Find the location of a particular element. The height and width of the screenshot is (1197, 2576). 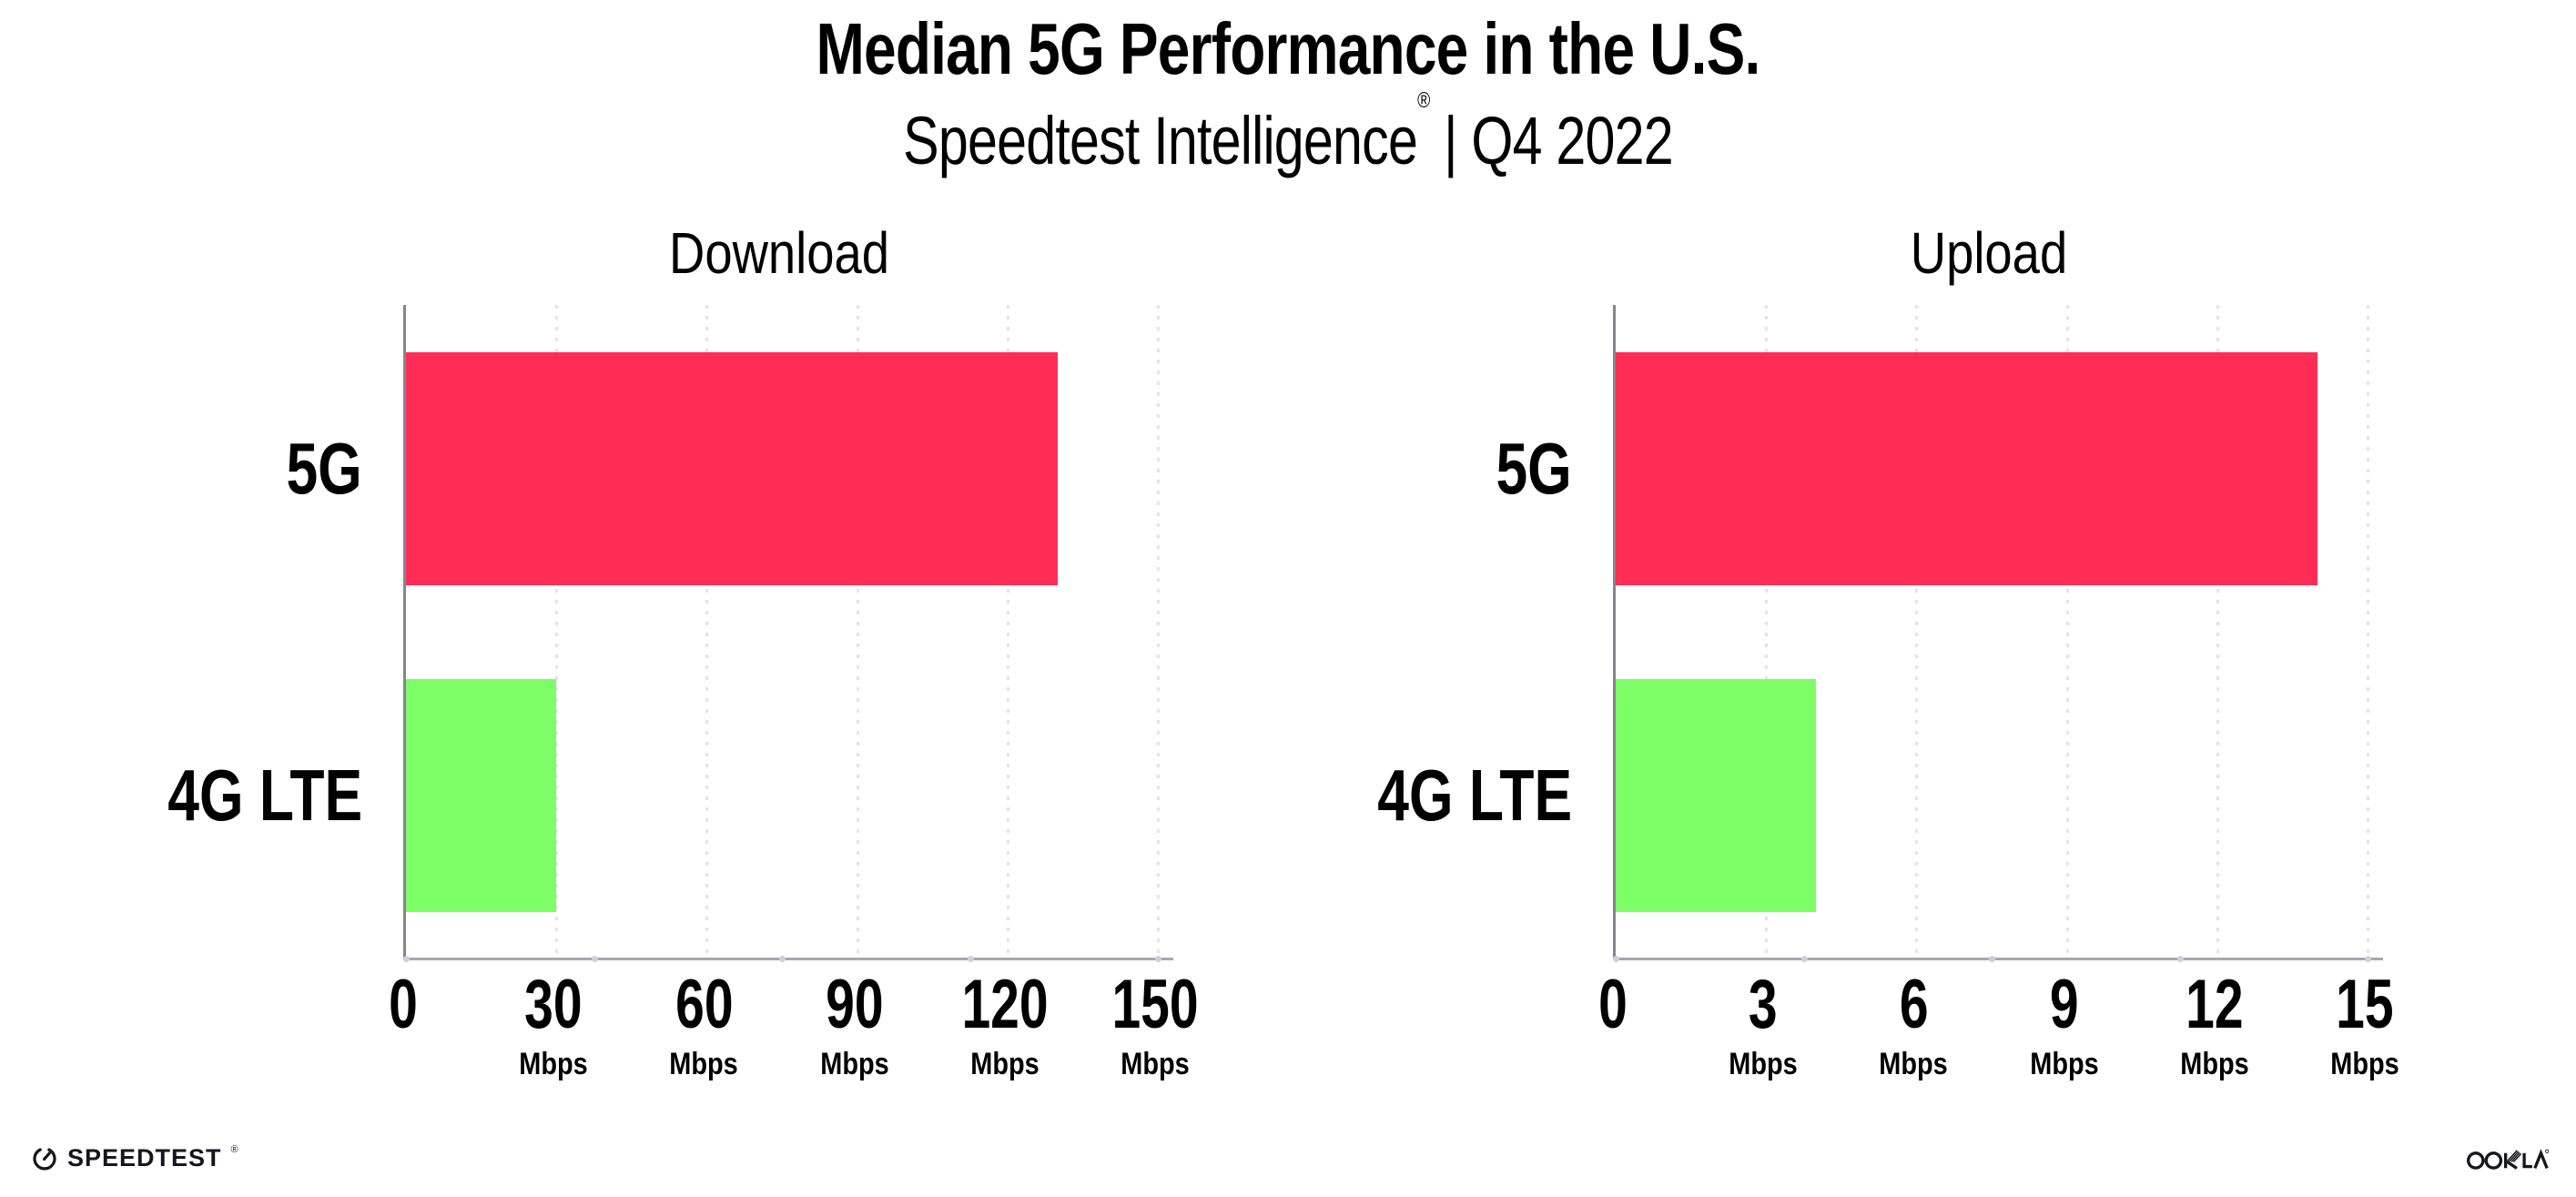

speedtest-wordmark: SPEEDTEST is located at coordinates (144, 1157).